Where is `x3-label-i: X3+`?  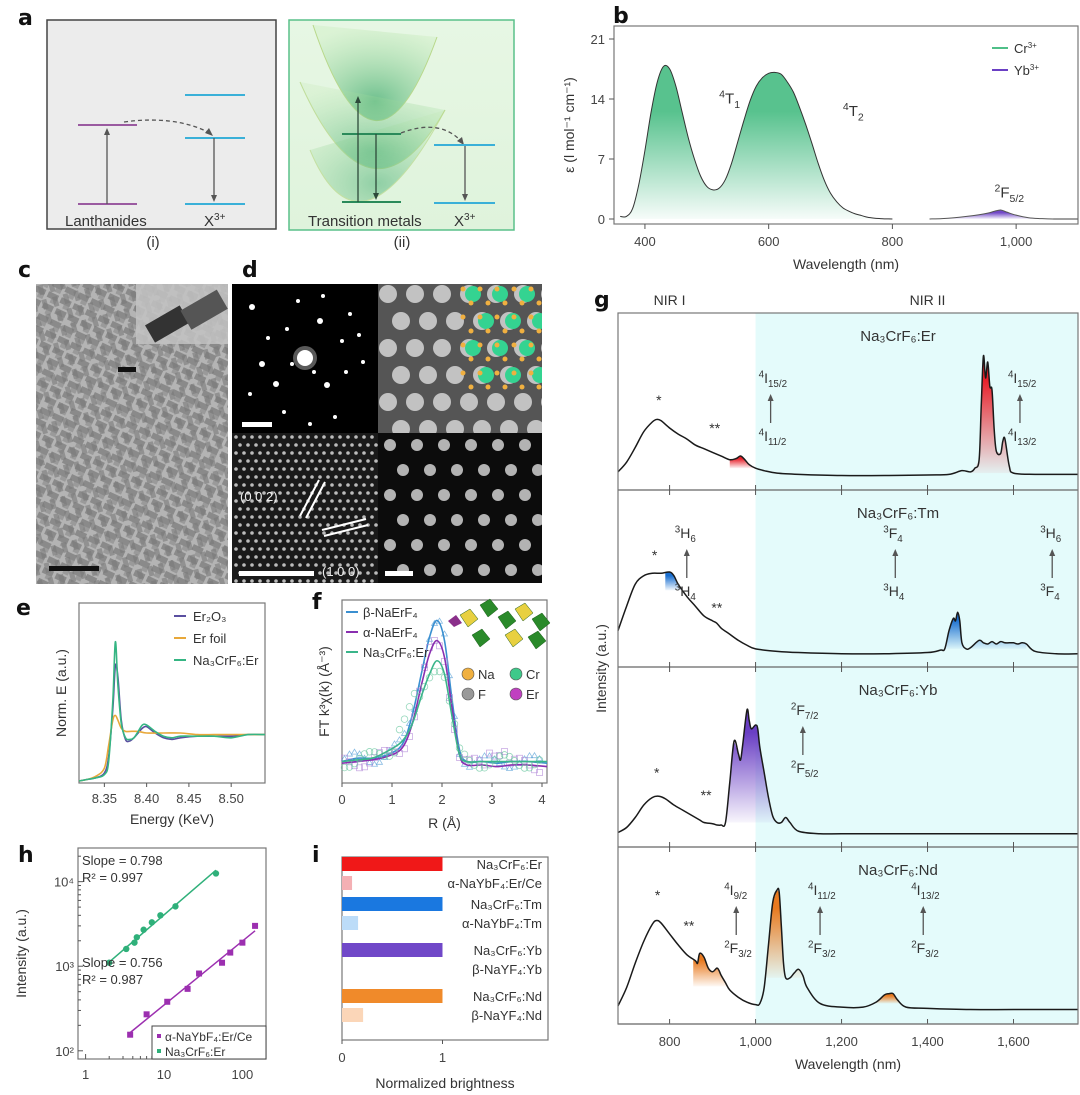 x3-label-i: X3+ is located at coordinates (215, 221).